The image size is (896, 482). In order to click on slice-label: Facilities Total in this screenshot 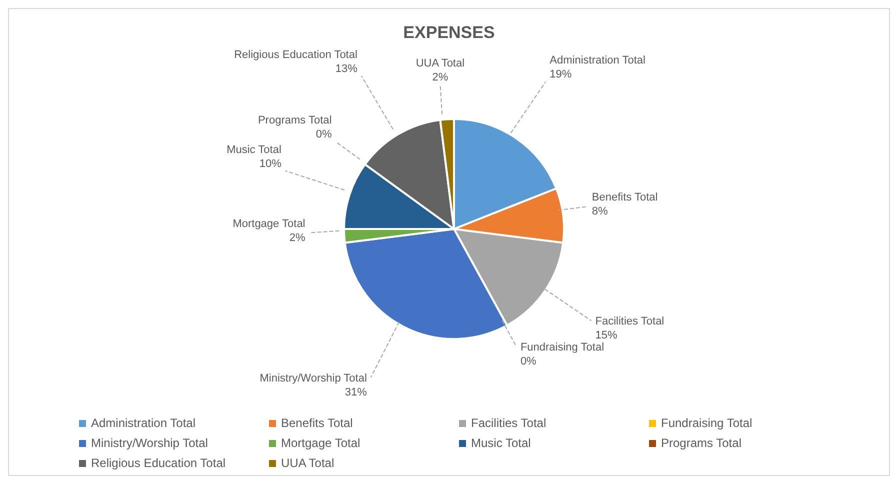, I will do `click(629, 322)`.